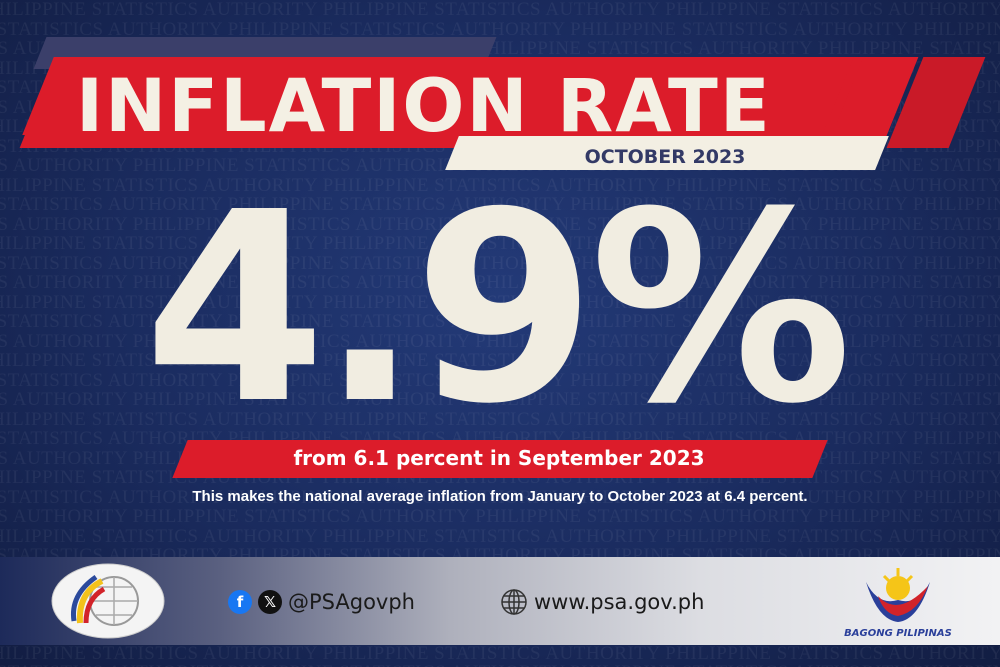 This screenshot has height=667, width=1000. I want to click on period-label: OCTOBER 2023, so click(665, 157).